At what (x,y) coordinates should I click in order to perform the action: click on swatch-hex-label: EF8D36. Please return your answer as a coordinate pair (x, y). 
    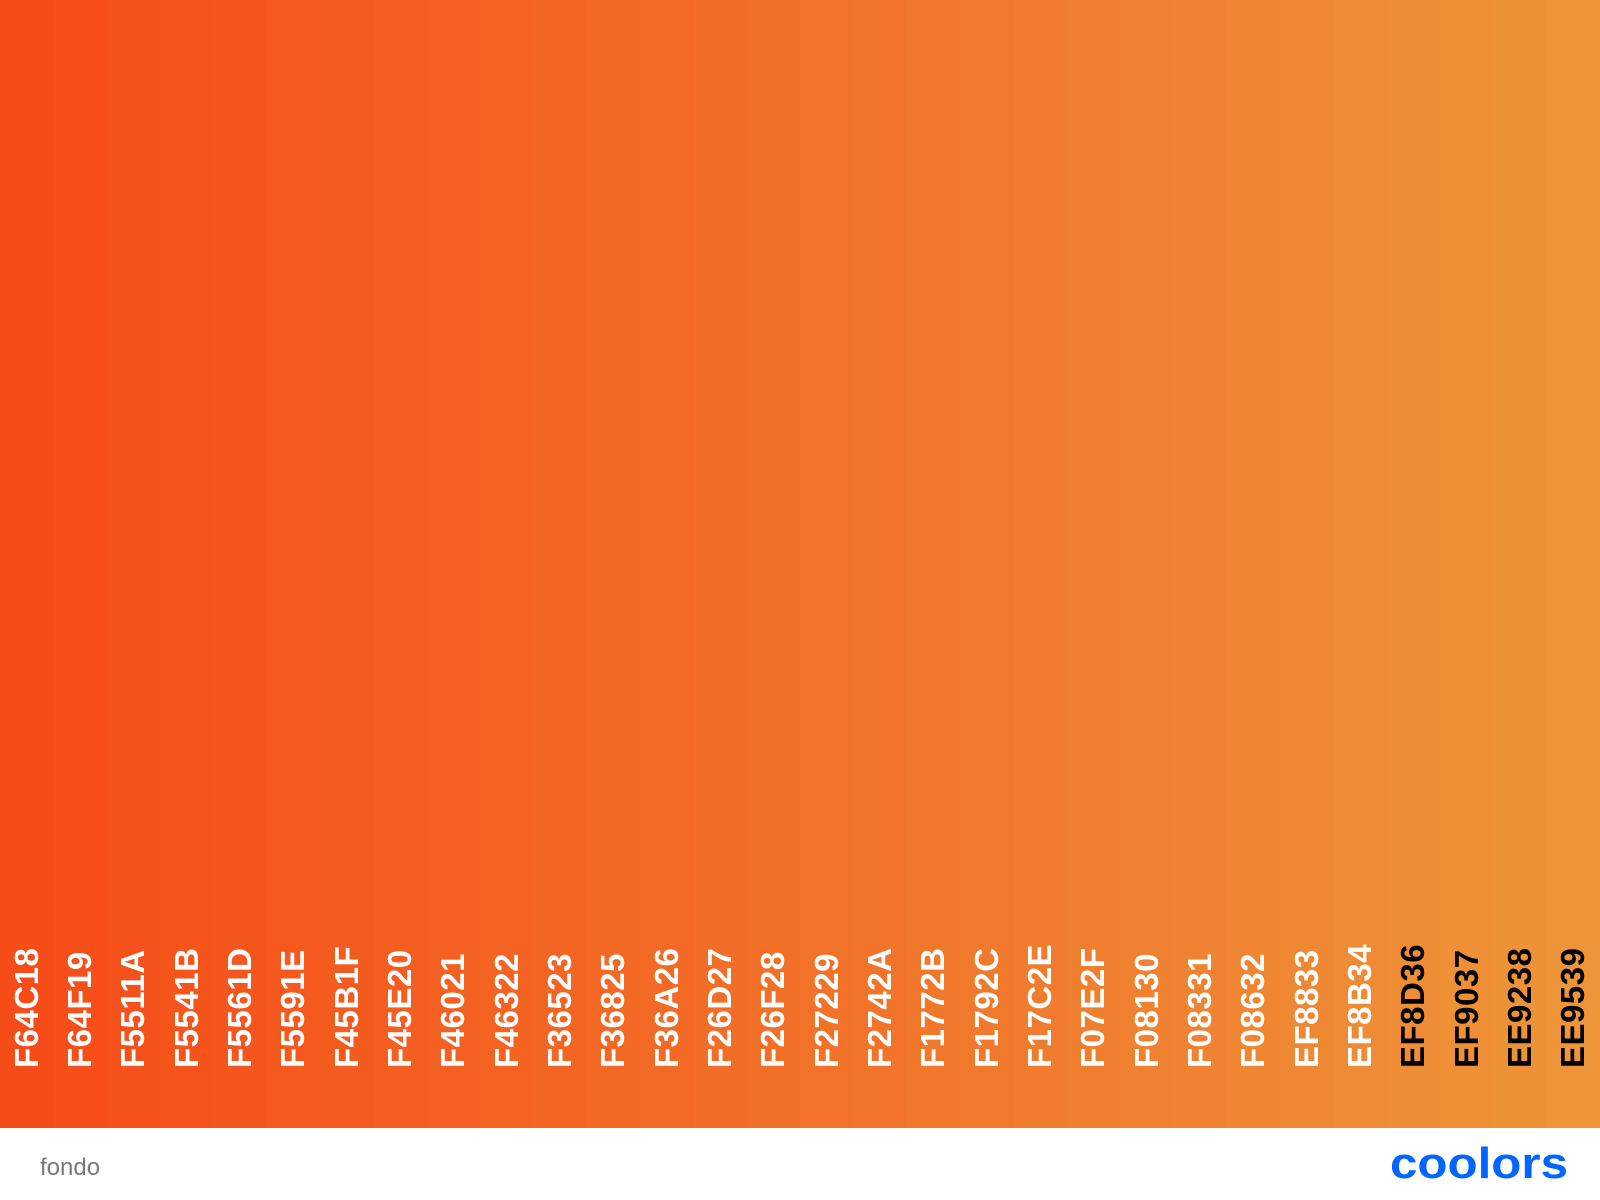
    Looking at the image, I should click on (1413, 1005).